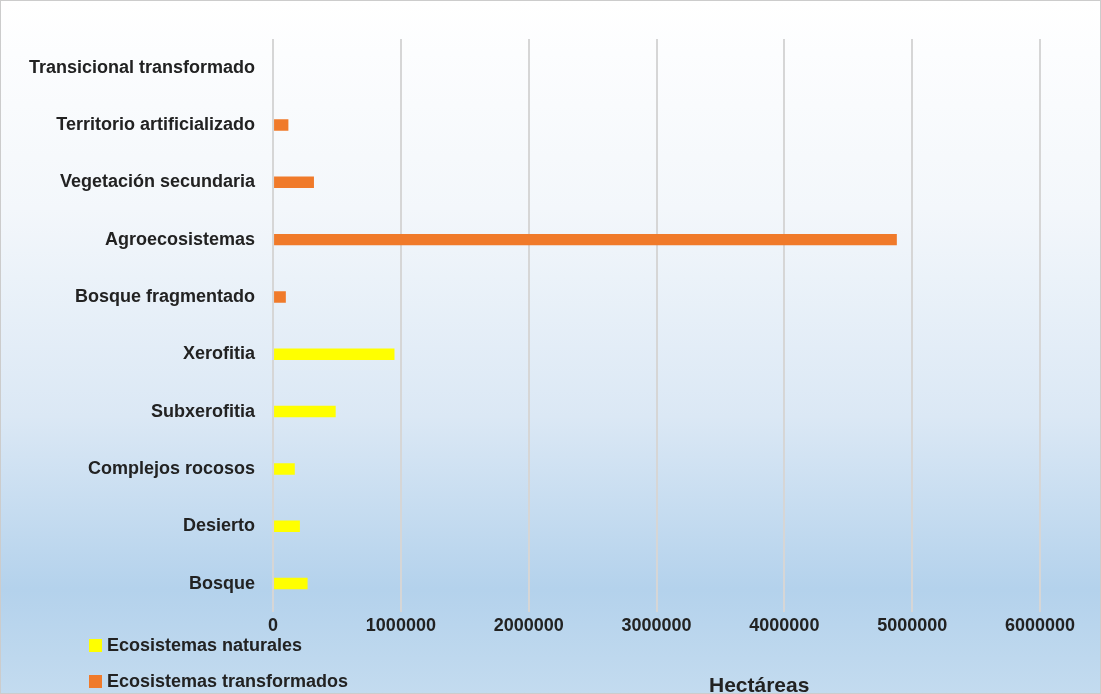 The width and height of the screenshot is (1101, 694). What do you see at coordinates (528, 624) in the screenshot?
I see `x-tick-label: 2000000` at bounding box center [528, 624].